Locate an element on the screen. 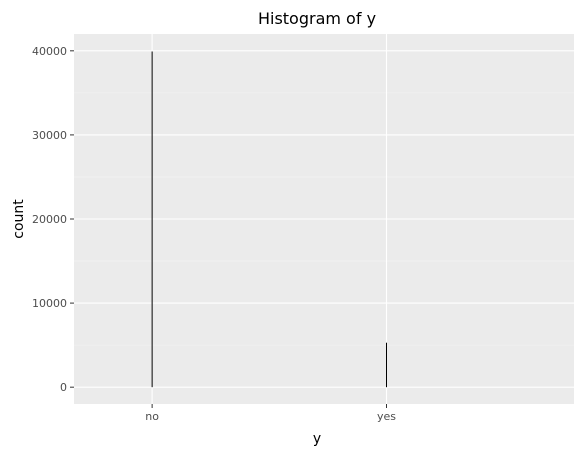  x-tick-label: yes is located at coordinates (386, 416).